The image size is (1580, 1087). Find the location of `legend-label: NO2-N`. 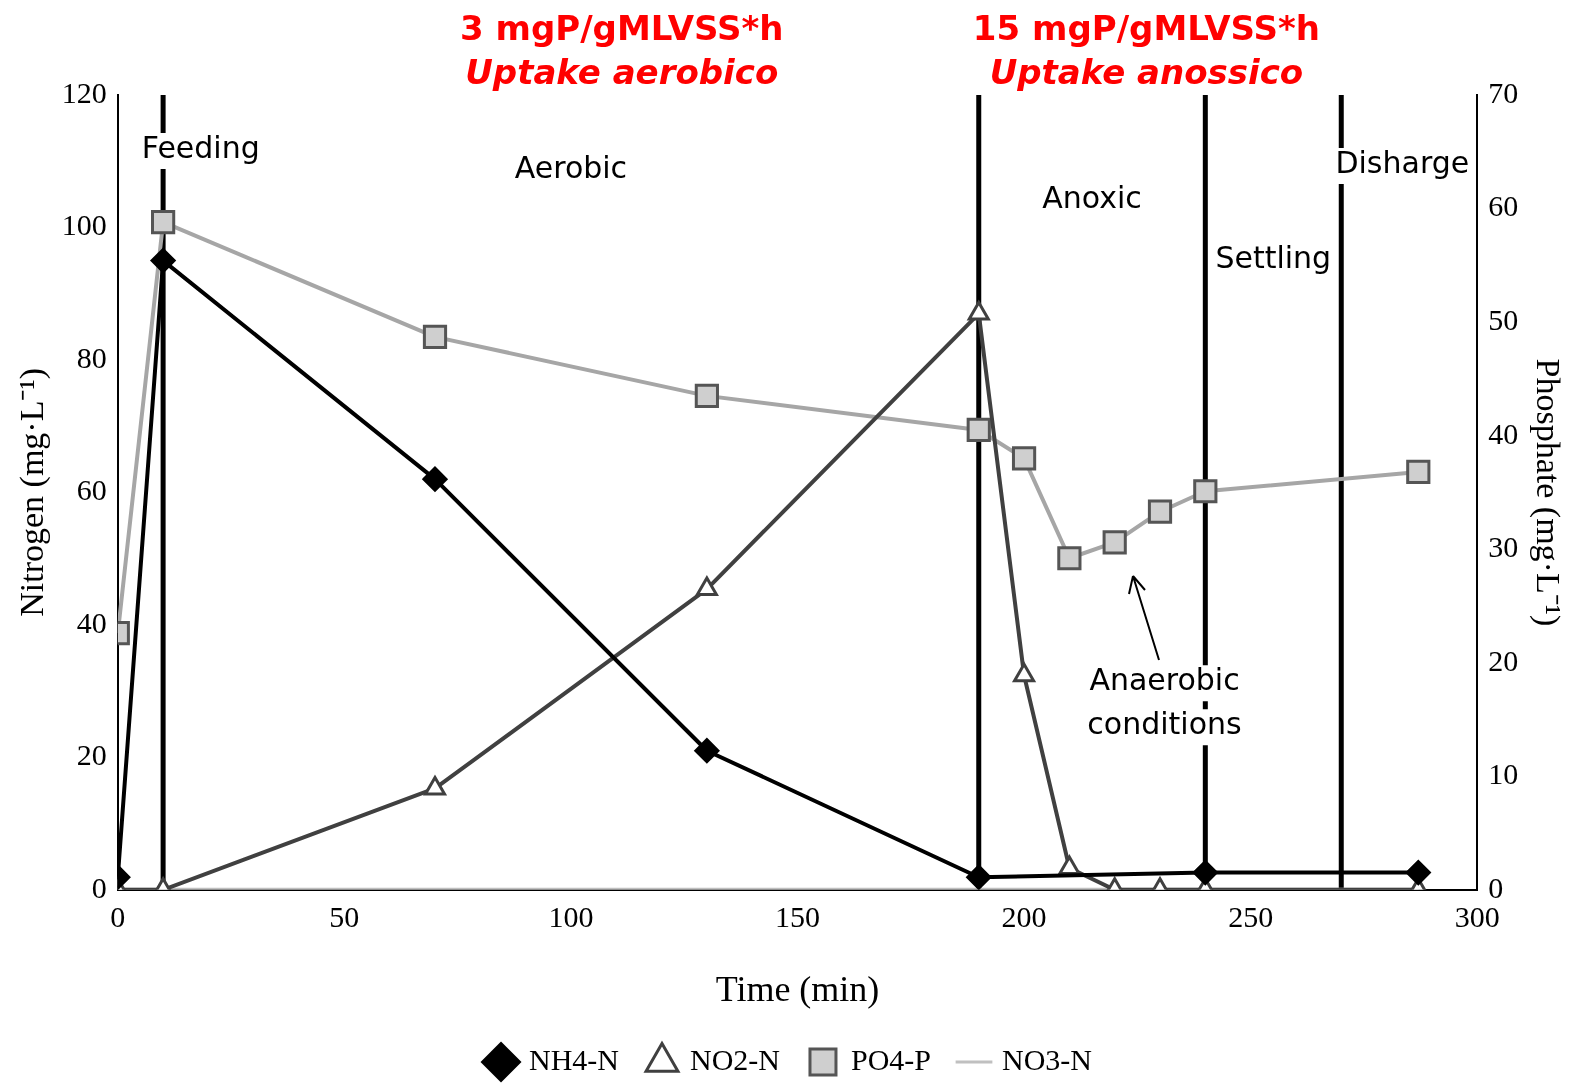

legend-label: NO2-N is located at coordinates (735, 1059).